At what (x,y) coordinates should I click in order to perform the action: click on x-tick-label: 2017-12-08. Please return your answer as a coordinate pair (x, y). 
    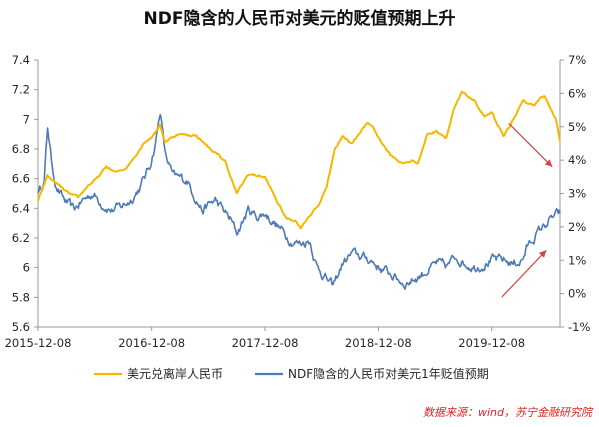
    Looking at the image, I should click on (265, 343).